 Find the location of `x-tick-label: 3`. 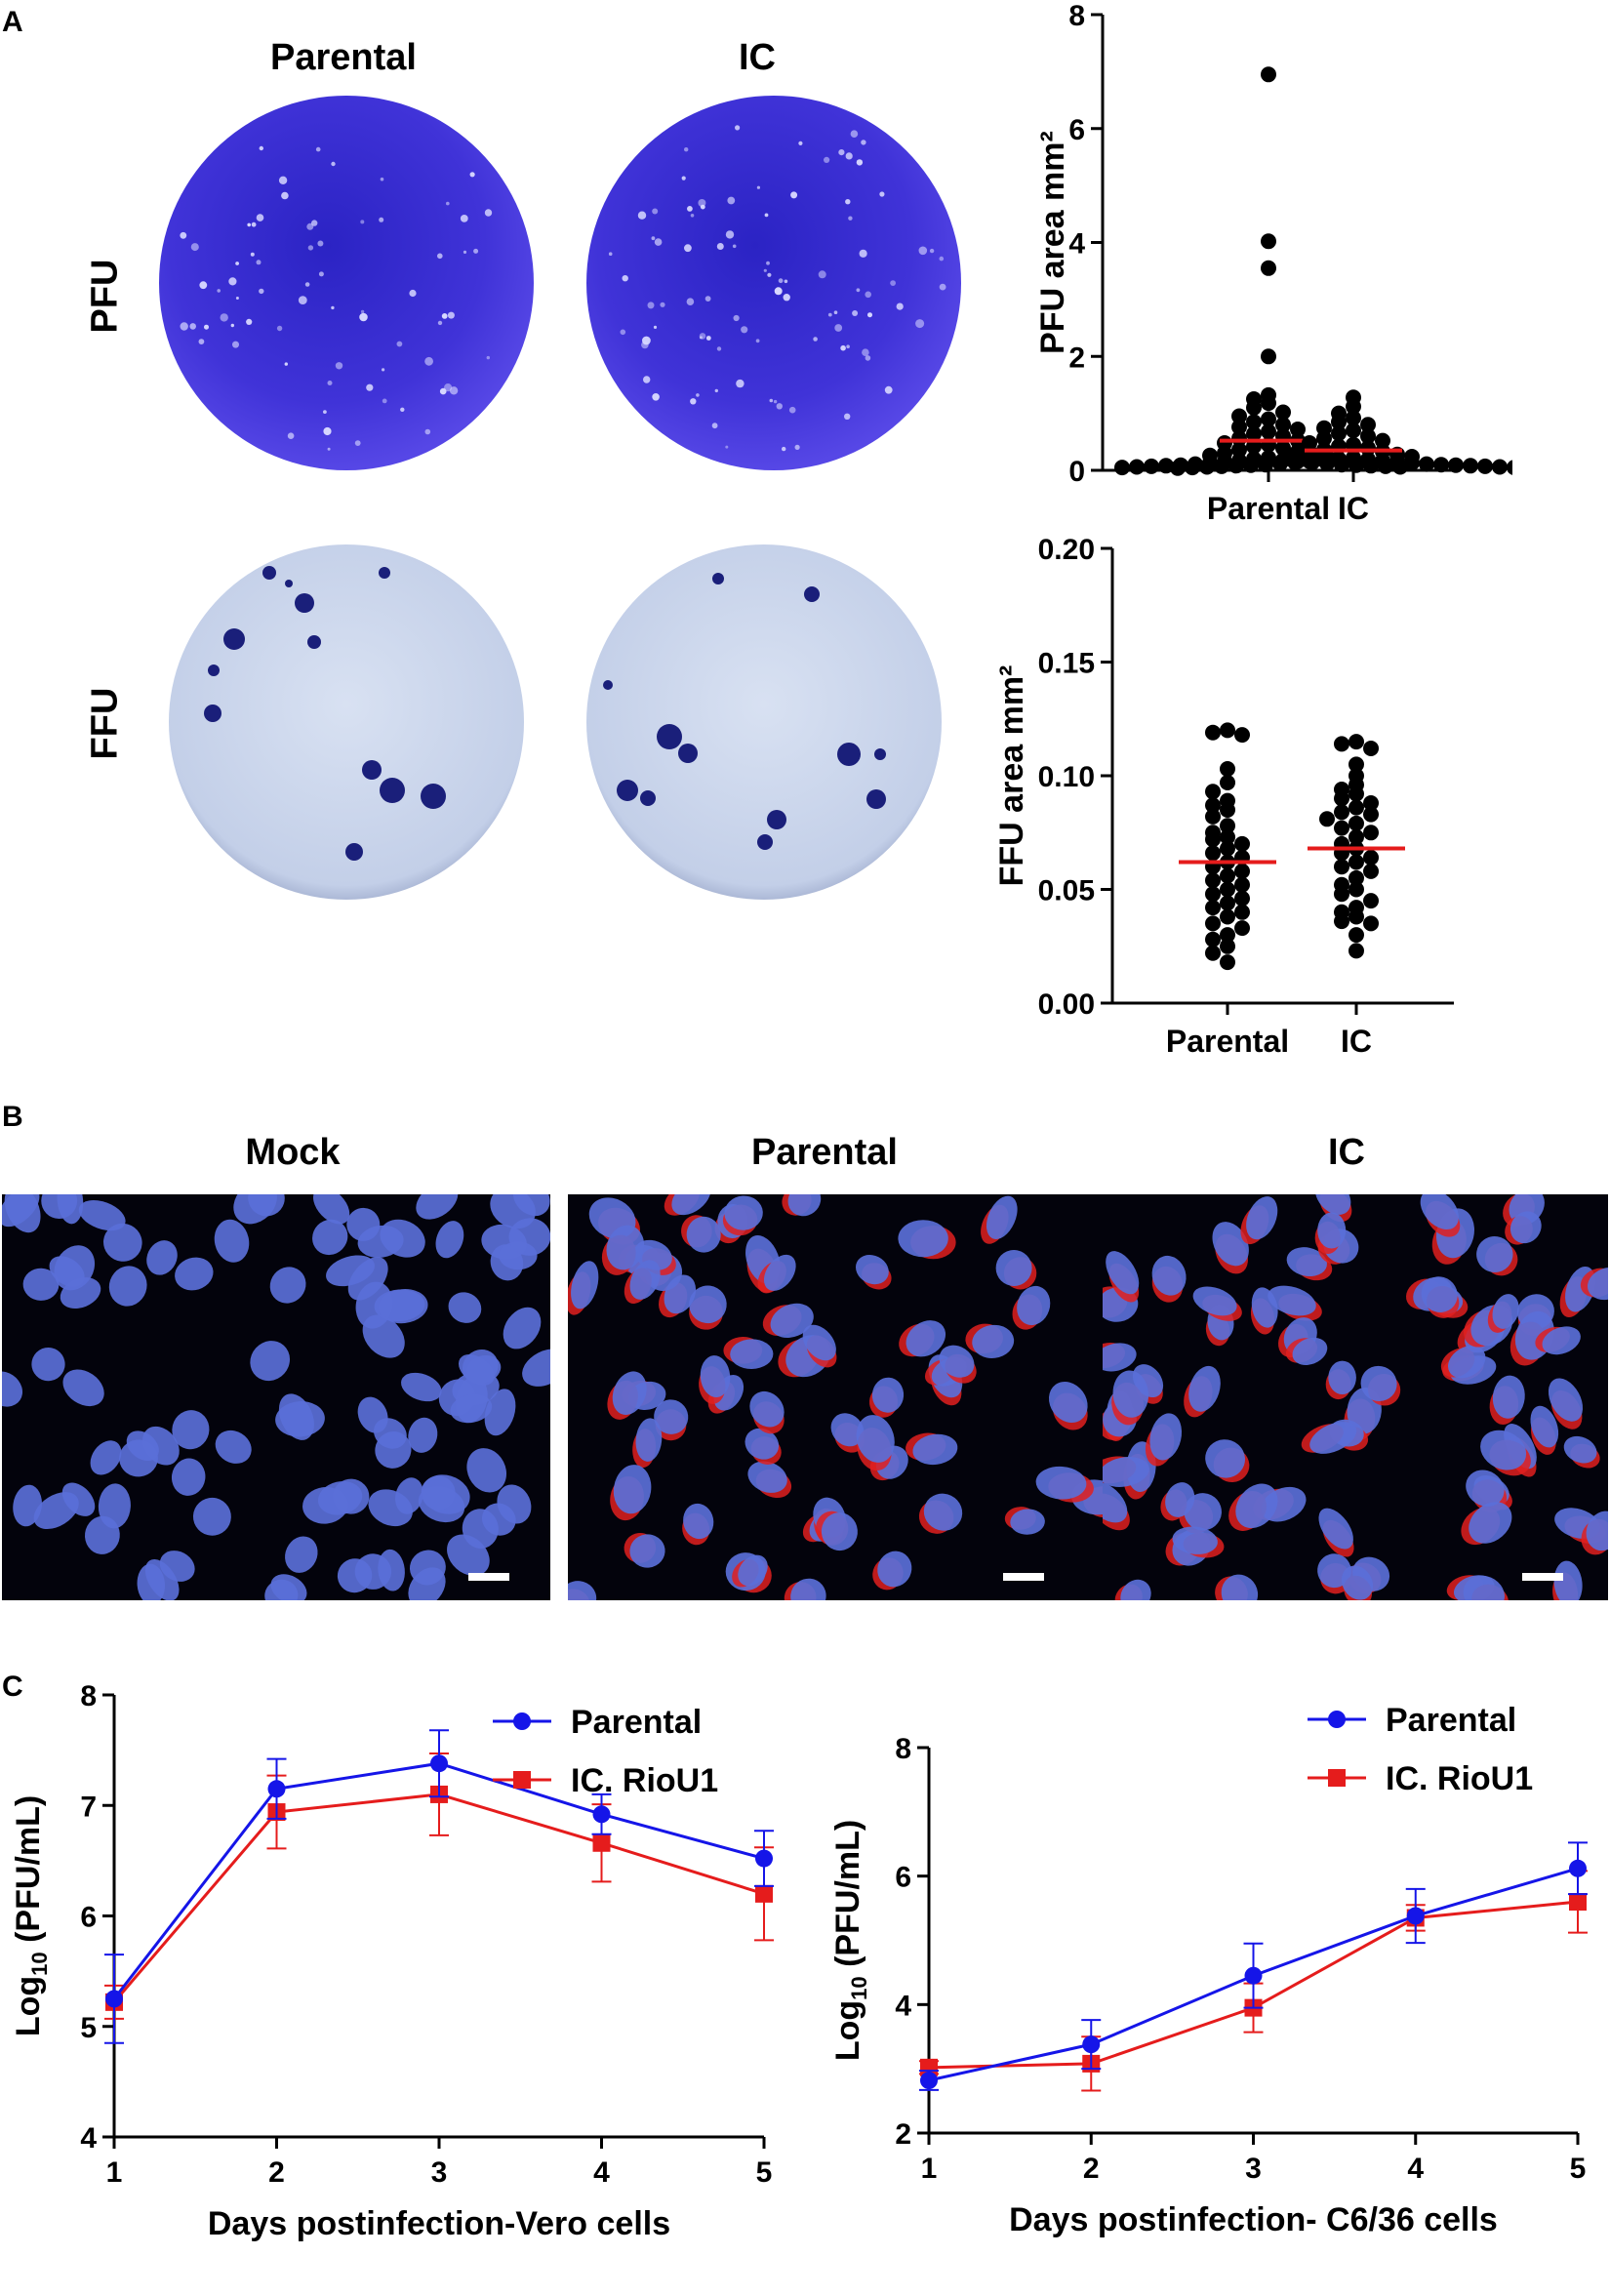

x-tick-label: 3 is located at coordinates (439, 2173).